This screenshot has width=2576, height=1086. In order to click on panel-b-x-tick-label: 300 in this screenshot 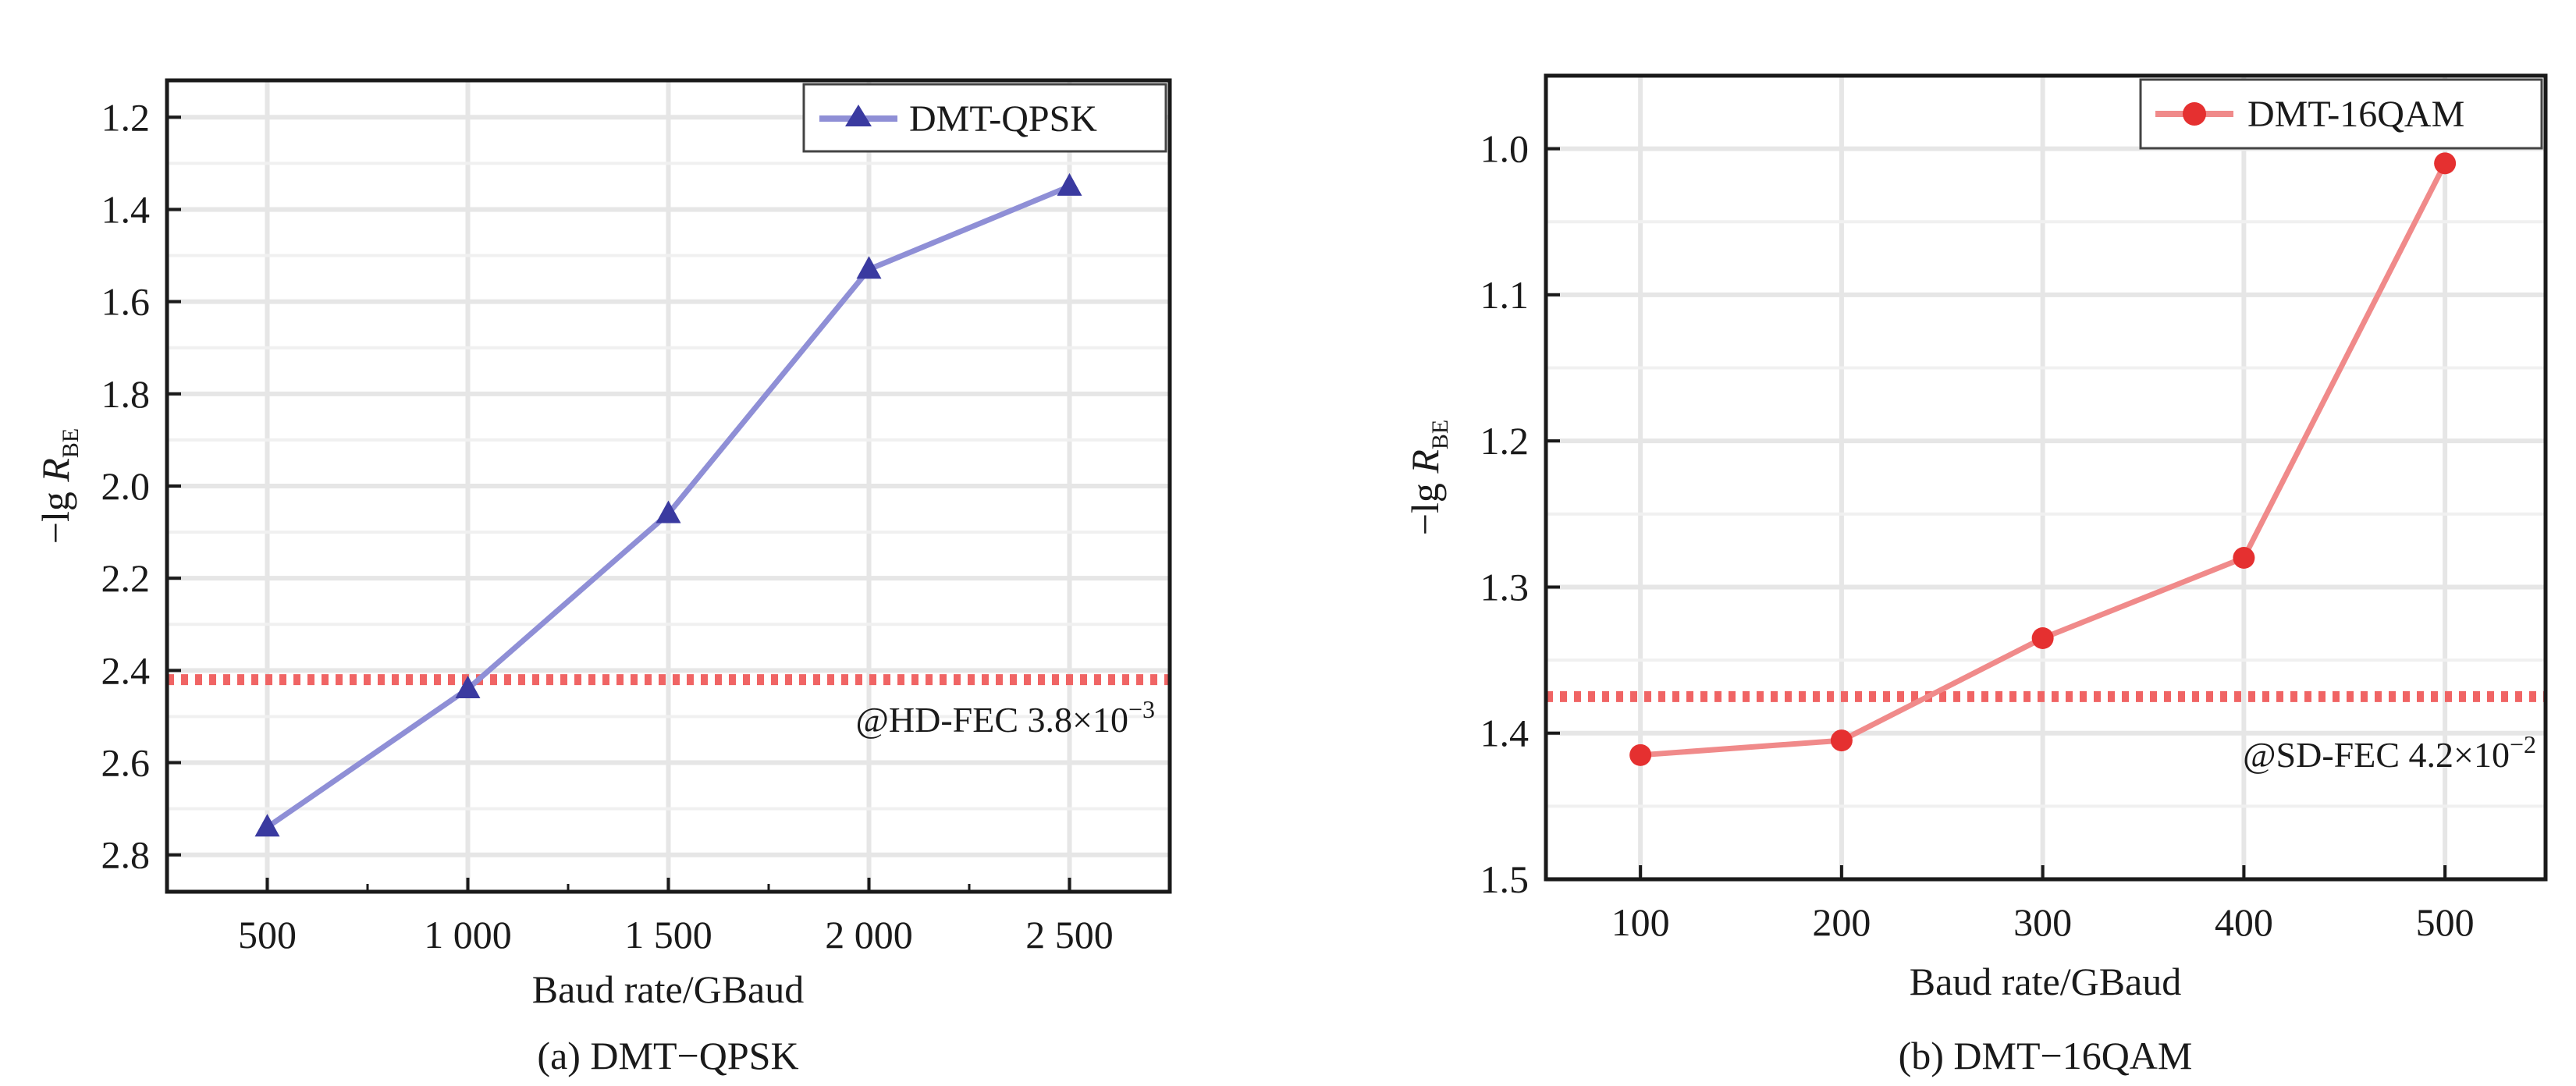, I will do `click(2043, 922)`.